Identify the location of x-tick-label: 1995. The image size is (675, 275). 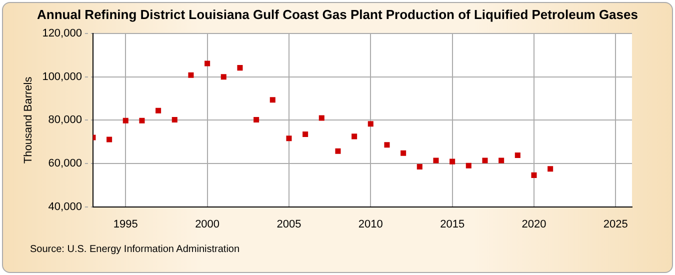
(125, 224).